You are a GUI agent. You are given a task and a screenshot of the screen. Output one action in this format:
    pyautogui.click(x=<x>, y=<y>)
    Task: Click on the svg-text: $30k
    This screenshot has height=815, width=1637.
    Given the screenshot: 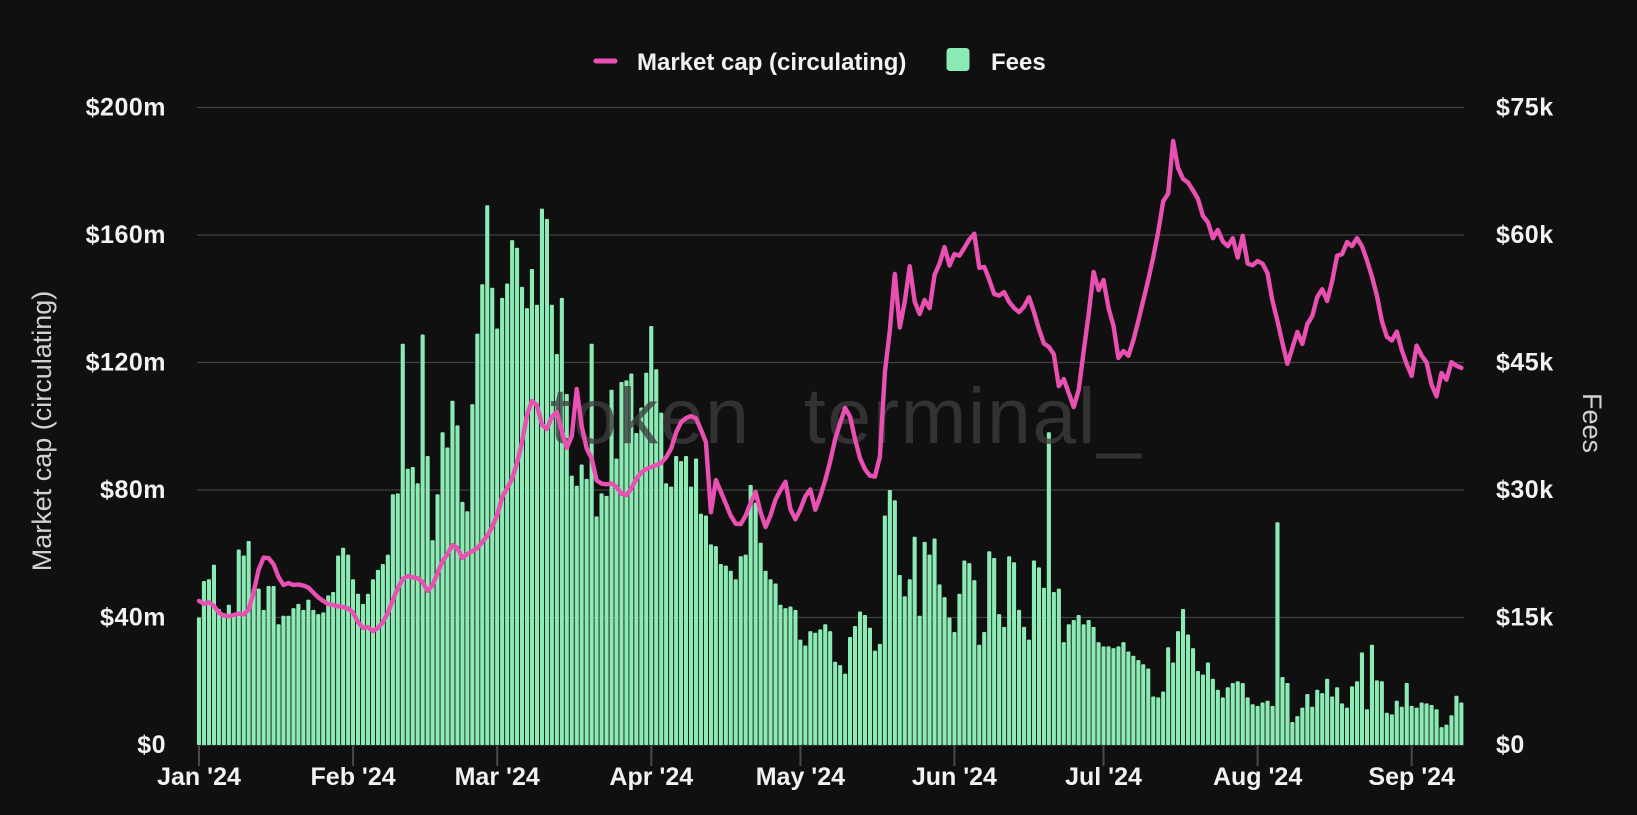 What is the action you would take?
    pyautogui.click(x=1525, y=490)
    